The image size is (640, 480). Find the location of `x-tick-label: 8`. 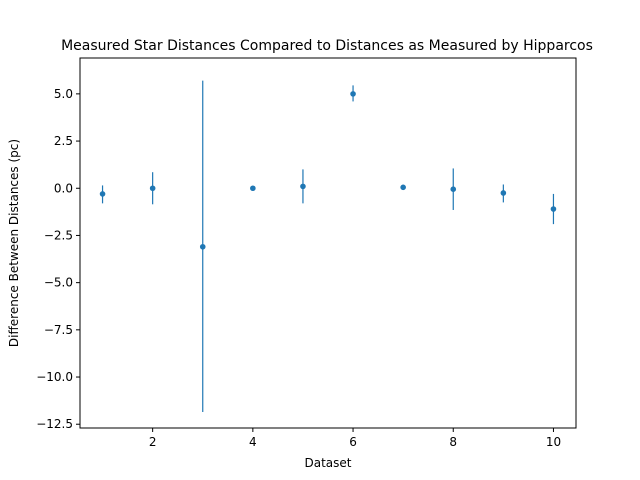

x-tick-label: 8 is located at coordinates (453, 442).